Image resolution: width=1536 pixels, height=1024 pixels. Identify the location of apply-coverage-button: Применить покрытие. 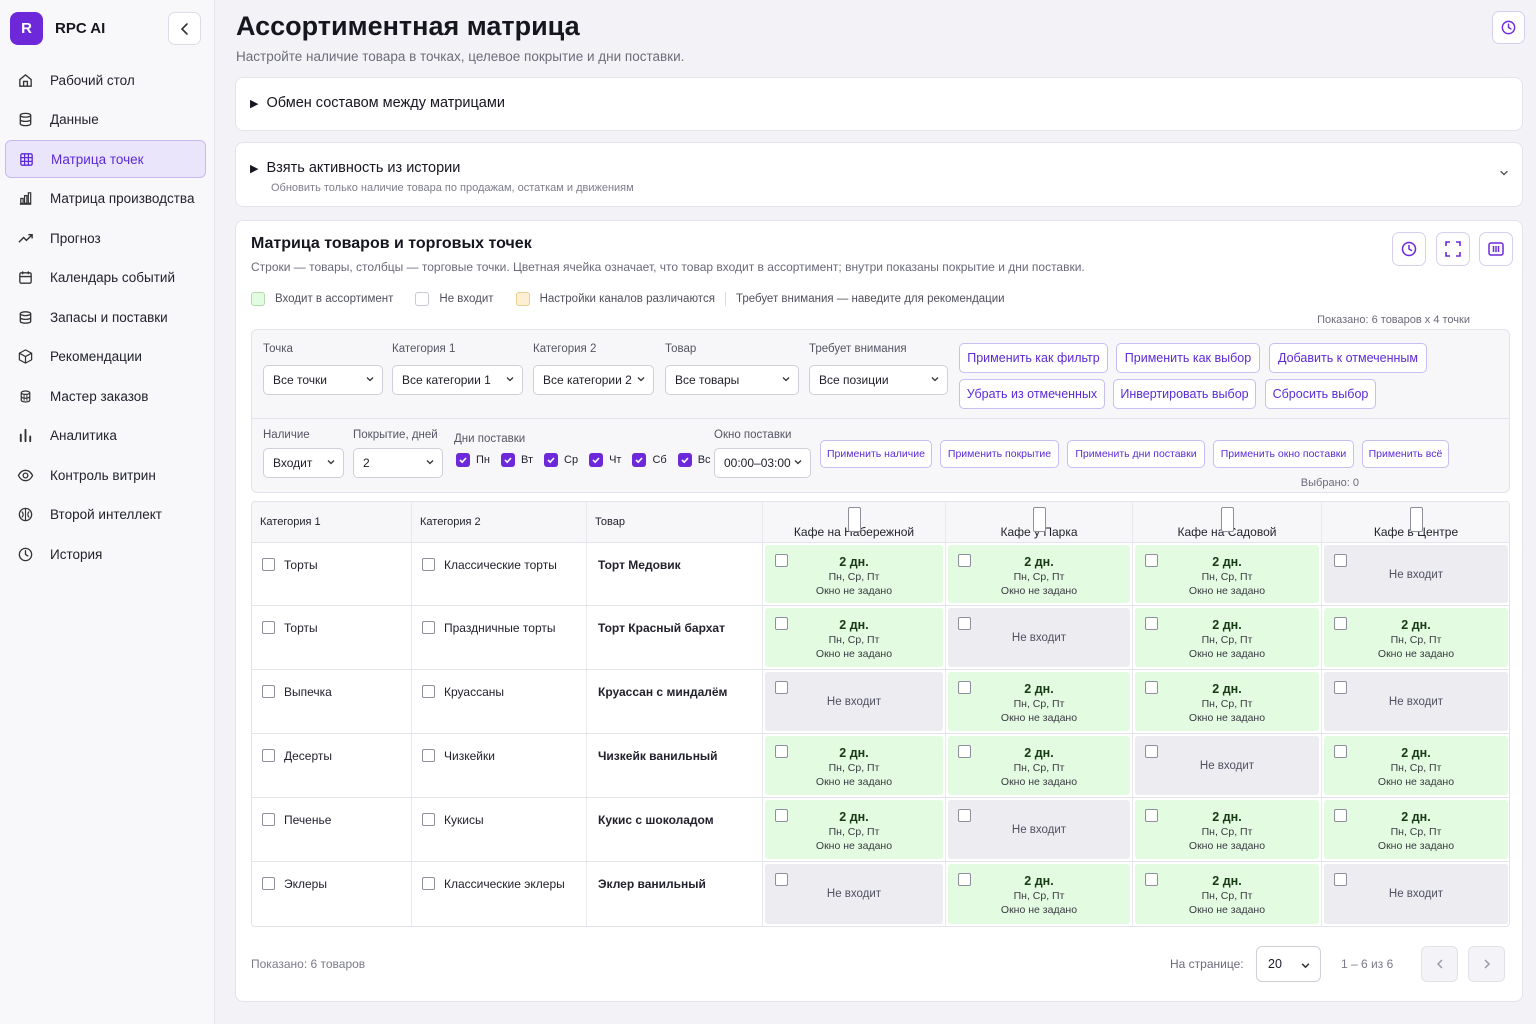
(999, 454).